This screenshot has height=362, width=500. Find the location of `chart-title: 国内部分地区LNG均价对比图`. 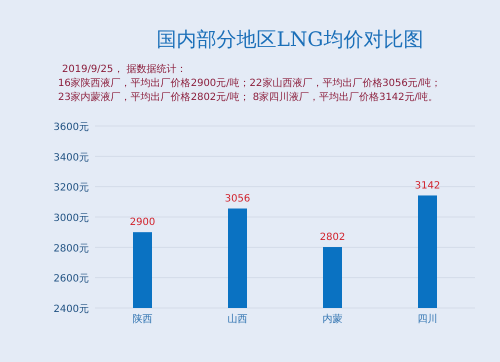

chart-title: 国内部分地区LNG均价对比图 is located at coordinates (290, 39).